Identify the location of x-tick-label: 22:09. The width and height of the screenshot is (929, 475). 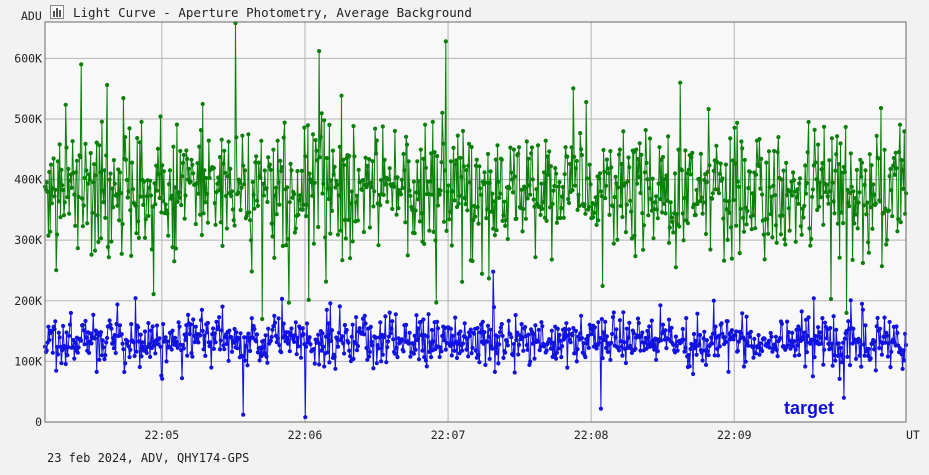
(734, 435).